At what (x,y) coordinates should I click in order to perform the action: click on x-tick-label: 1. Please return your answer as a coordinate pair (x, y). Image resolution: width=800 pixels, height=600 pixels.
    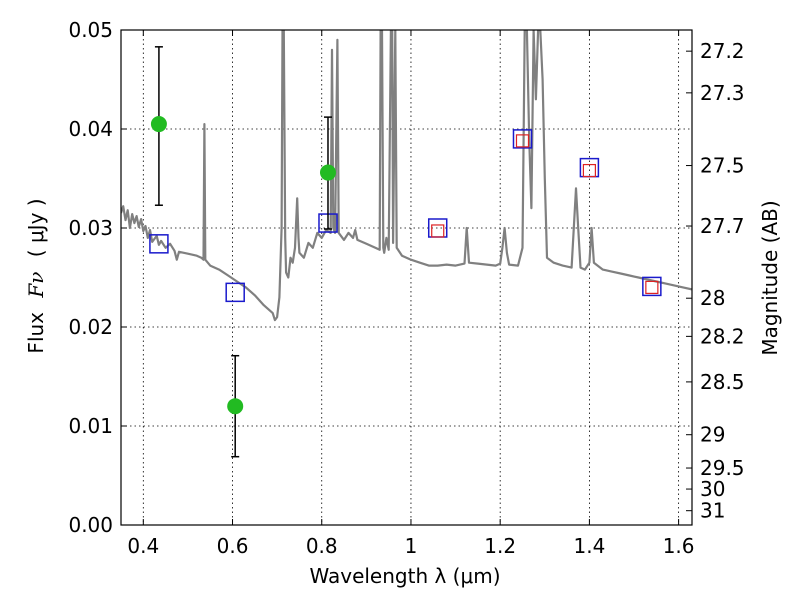
    Looking at the image, I should click on (411, 546).